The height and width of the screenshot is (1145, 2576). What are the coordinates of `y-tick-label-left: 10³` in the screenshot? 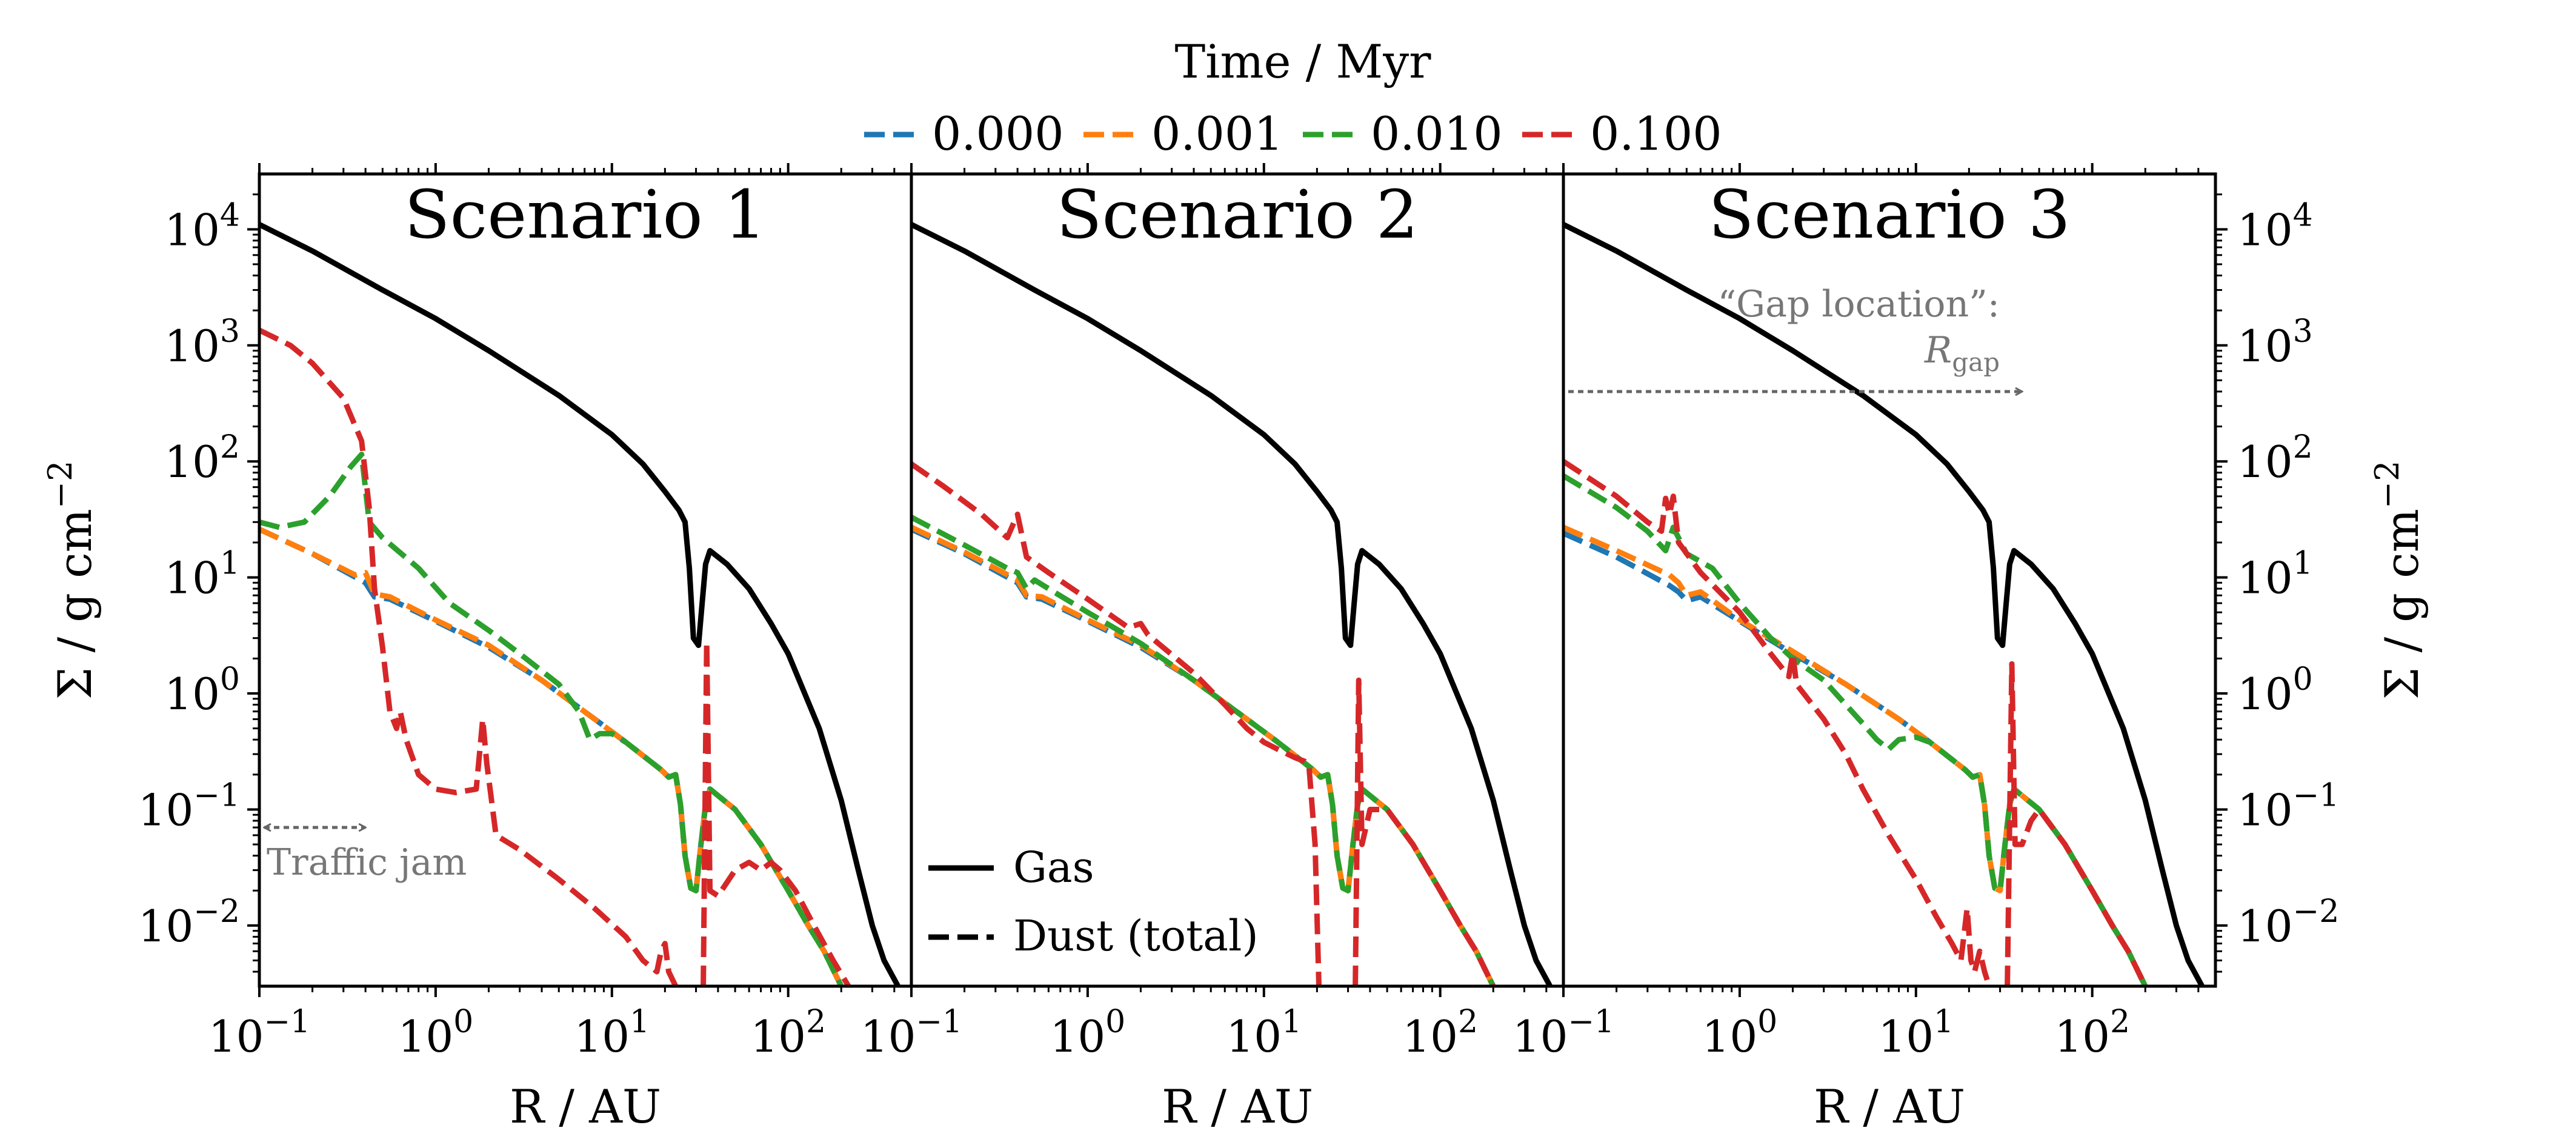 It's located at (202, 342).